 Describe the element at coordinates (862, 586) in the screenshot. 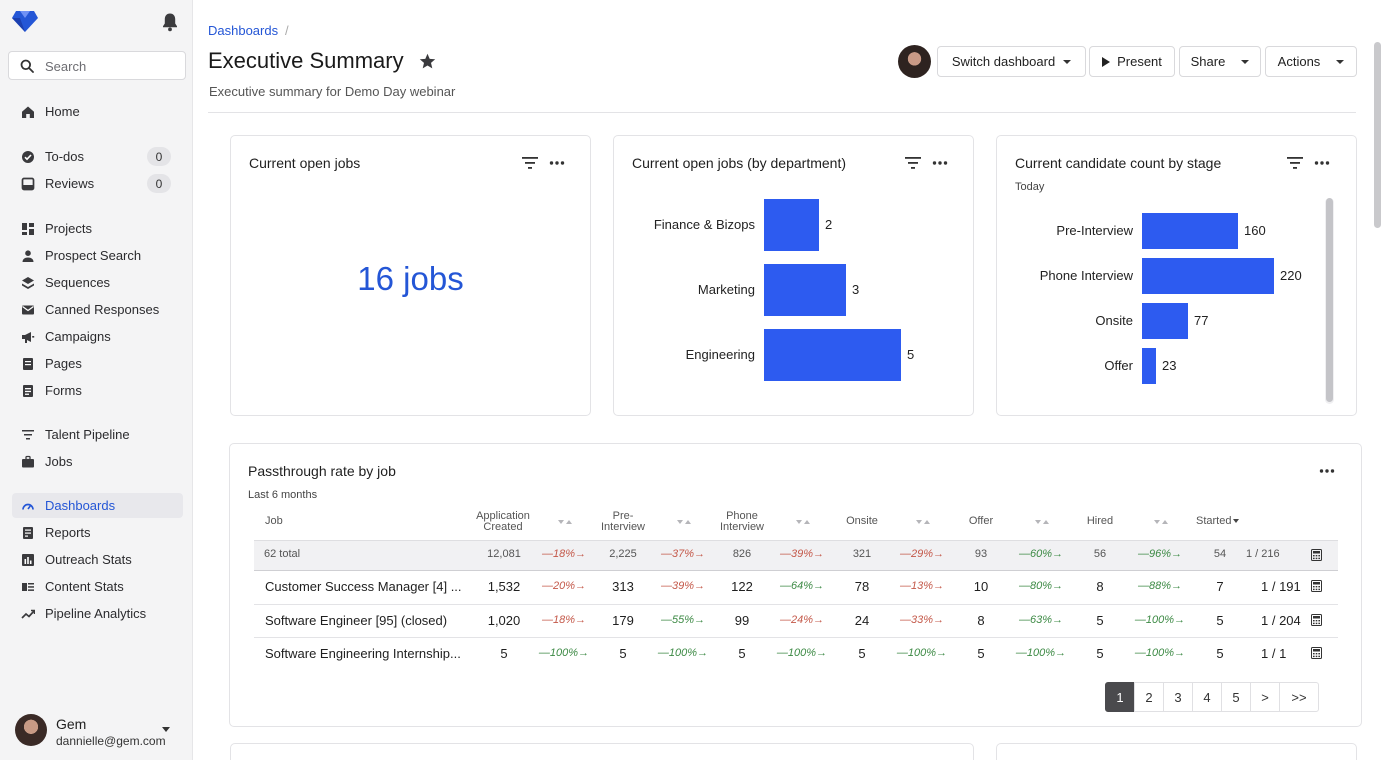

I see `stage-count: 78` at that location.